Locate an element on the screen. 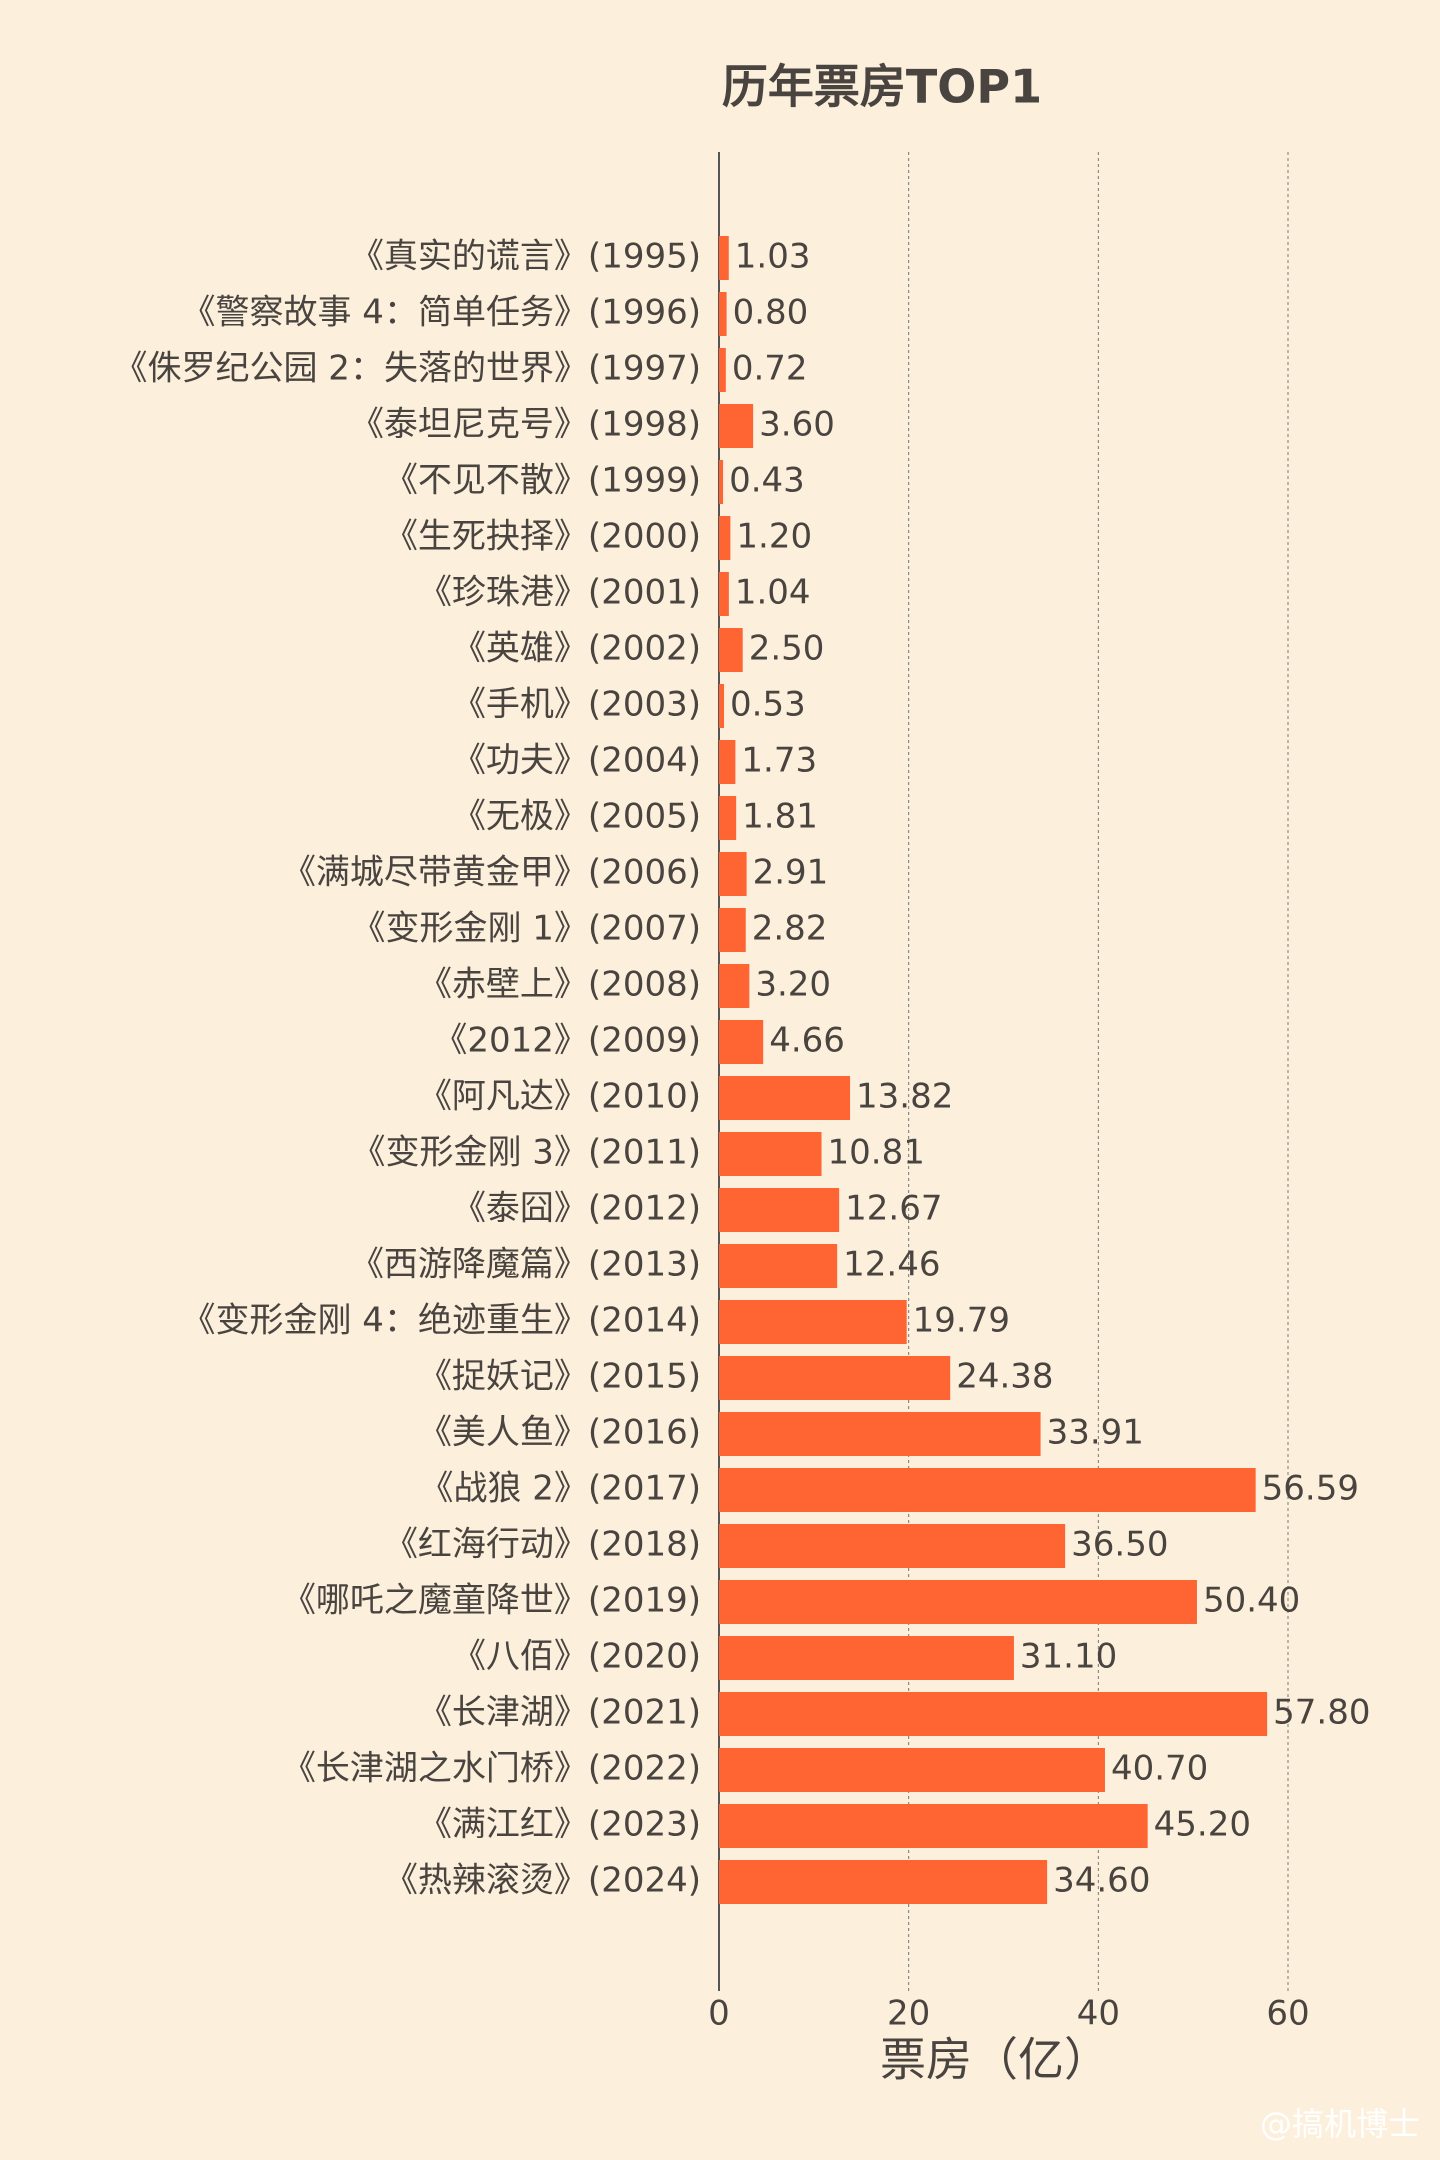 Image resolution: width=1440 pixels, height=2160 pixels. value-label: 0.72 is located at coordinates (770, 369).